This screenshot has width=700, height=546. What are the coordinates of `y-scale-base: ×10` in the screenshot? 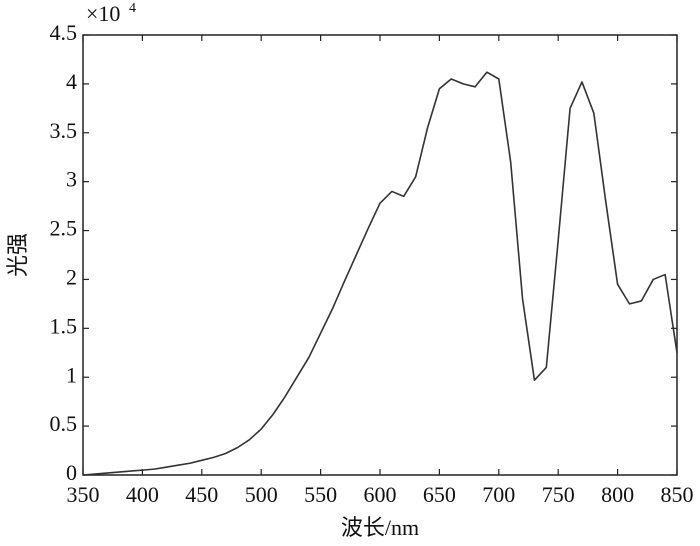 It's located at (103, 13).